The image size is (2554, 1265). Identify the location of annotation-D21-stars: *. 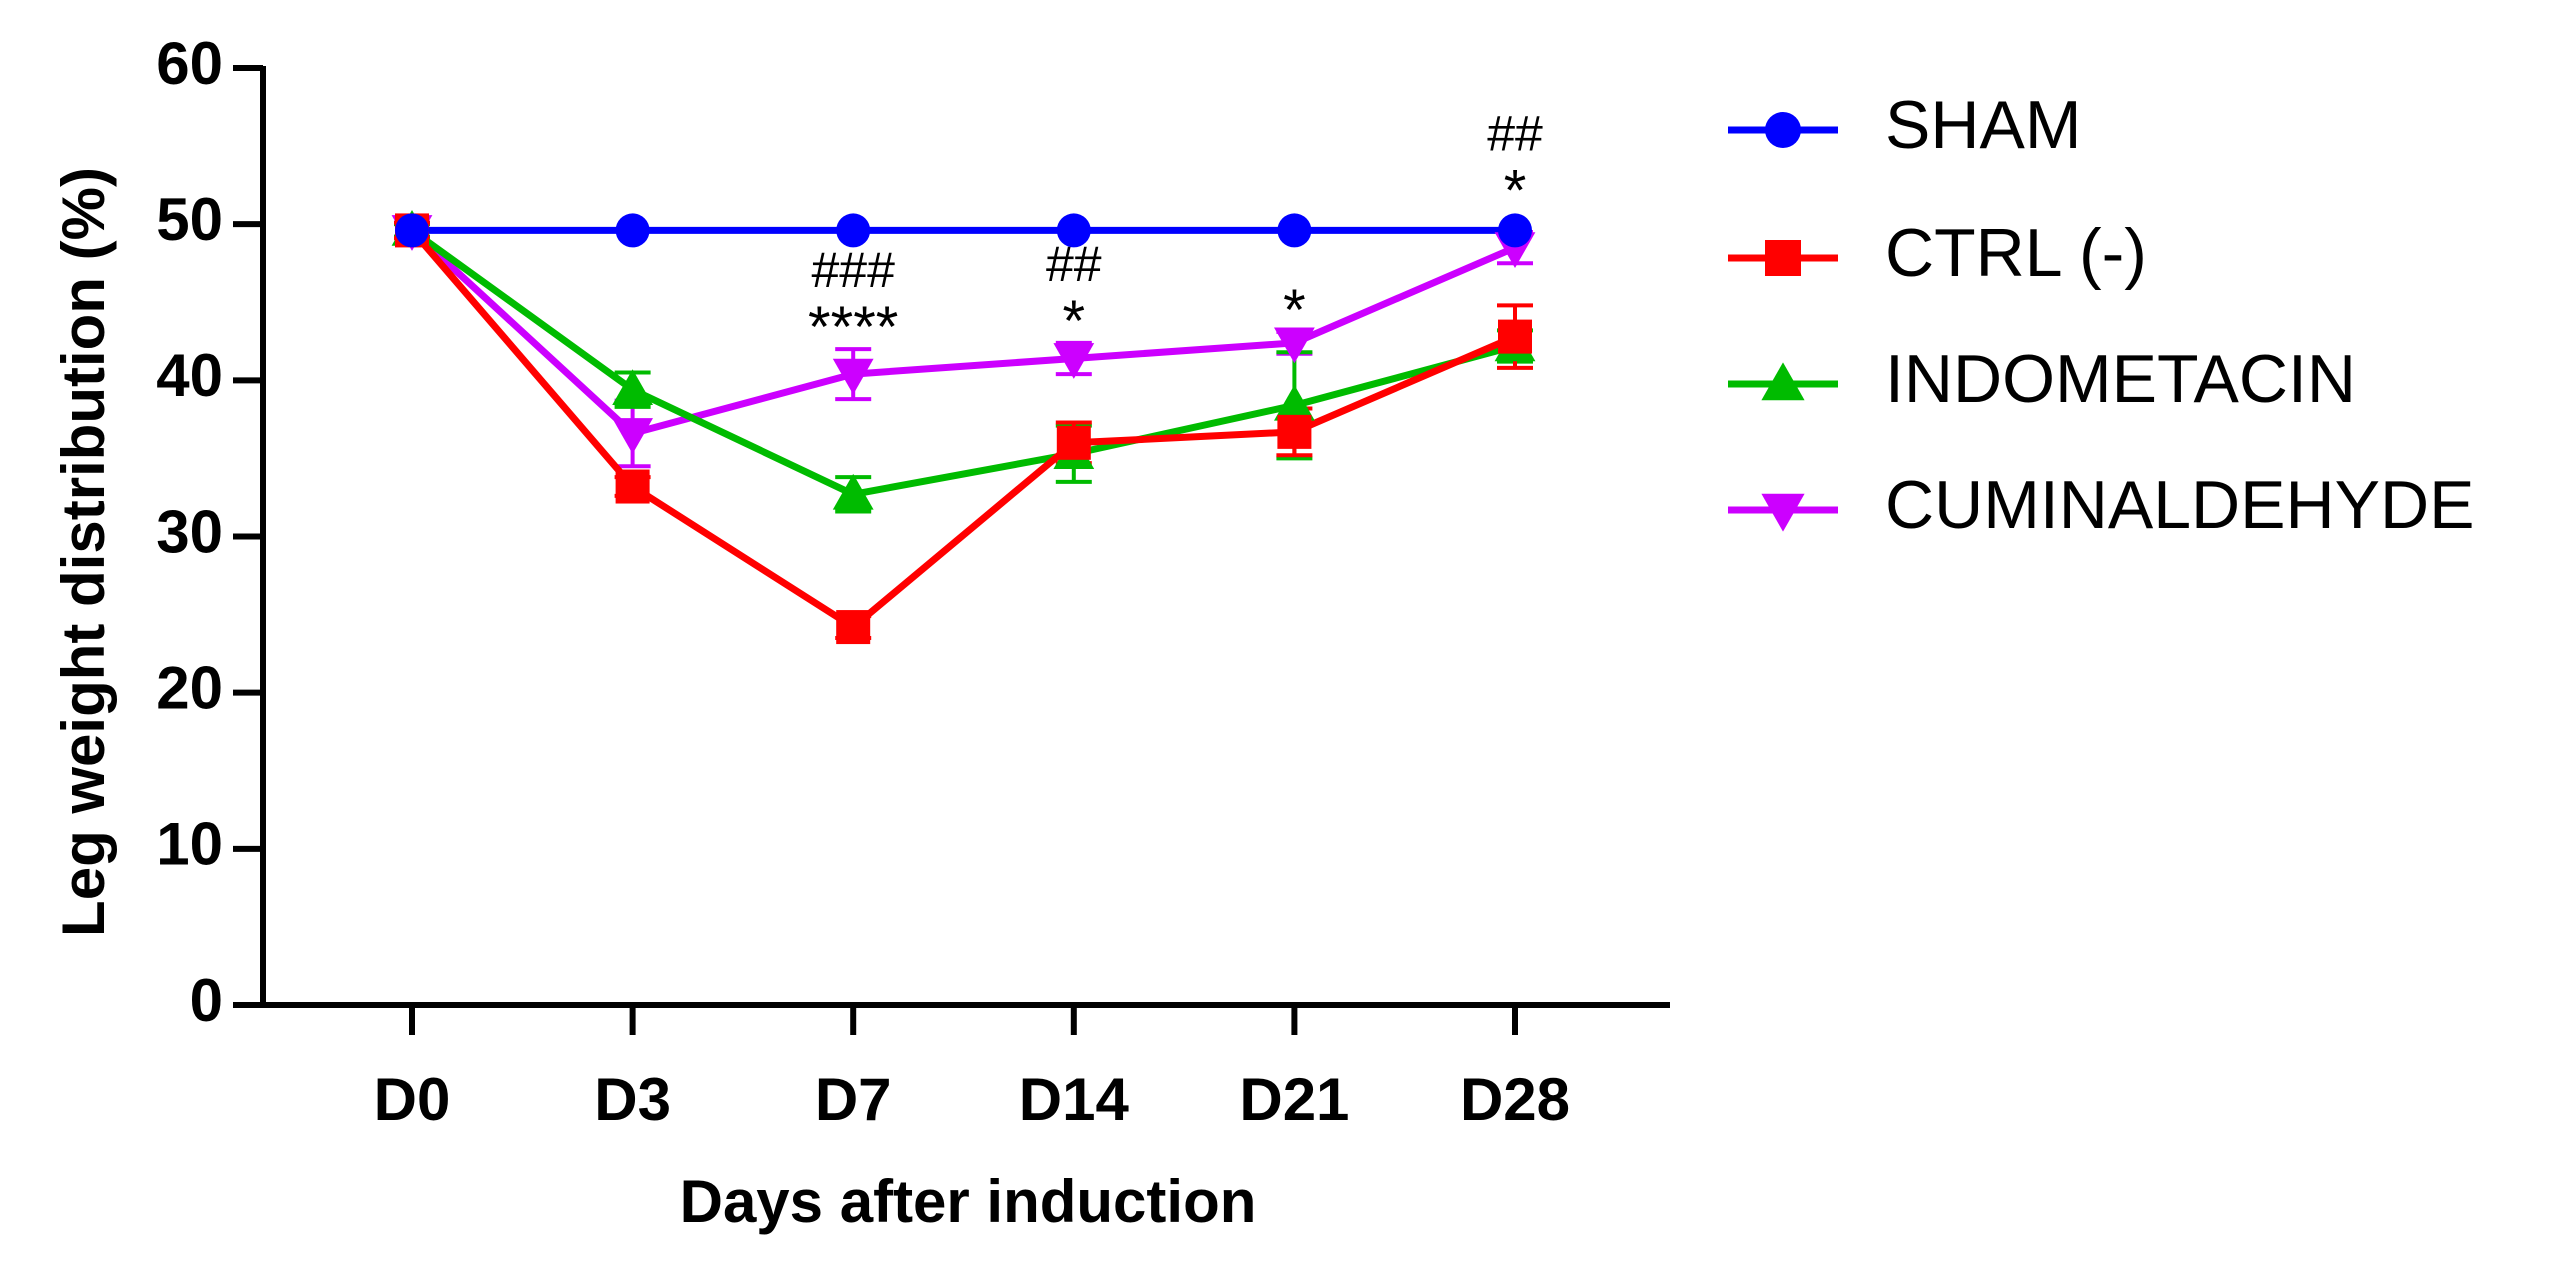
(1294, 310).